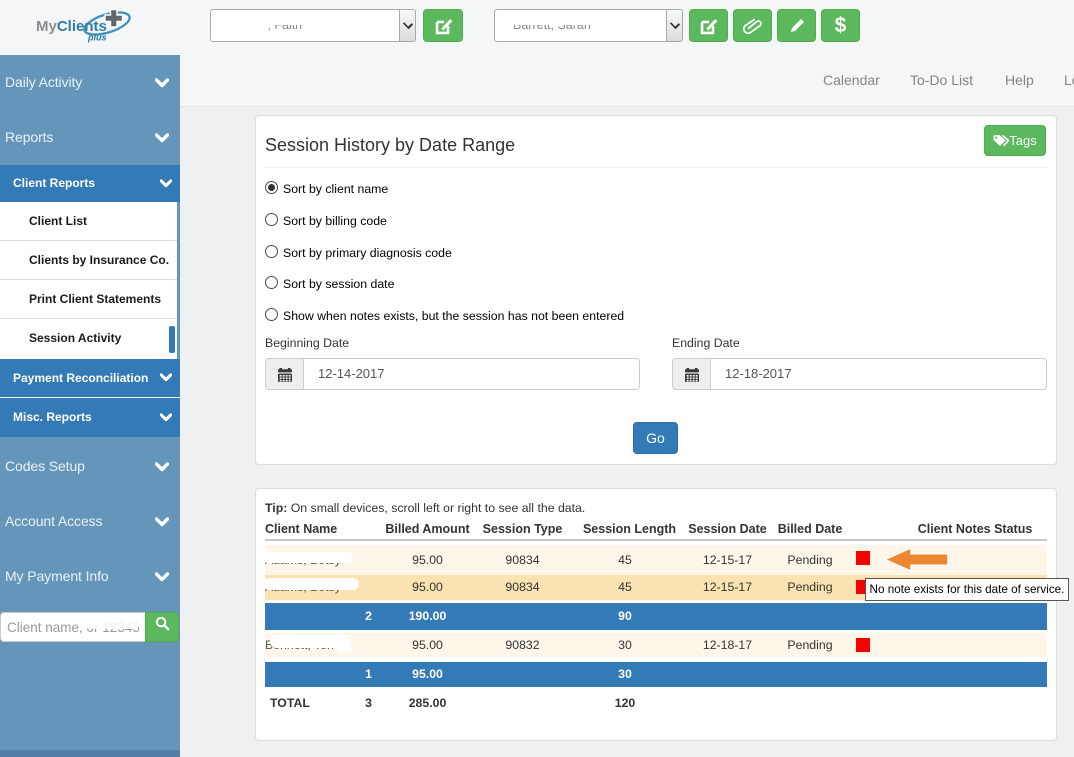 The width and height of the screenshot is (1074, 757). What do you see at coordinates (71, 26) in the screenshot?
I see `svg-text: MyClients` at bounding box center [71, 26].